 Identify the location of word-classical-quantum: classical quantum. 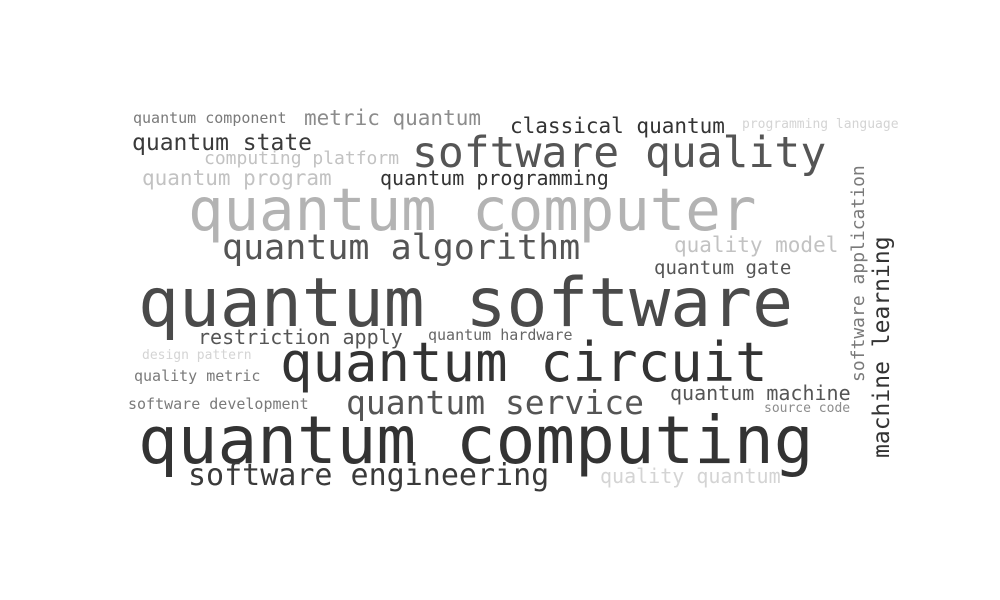
(617, 126).